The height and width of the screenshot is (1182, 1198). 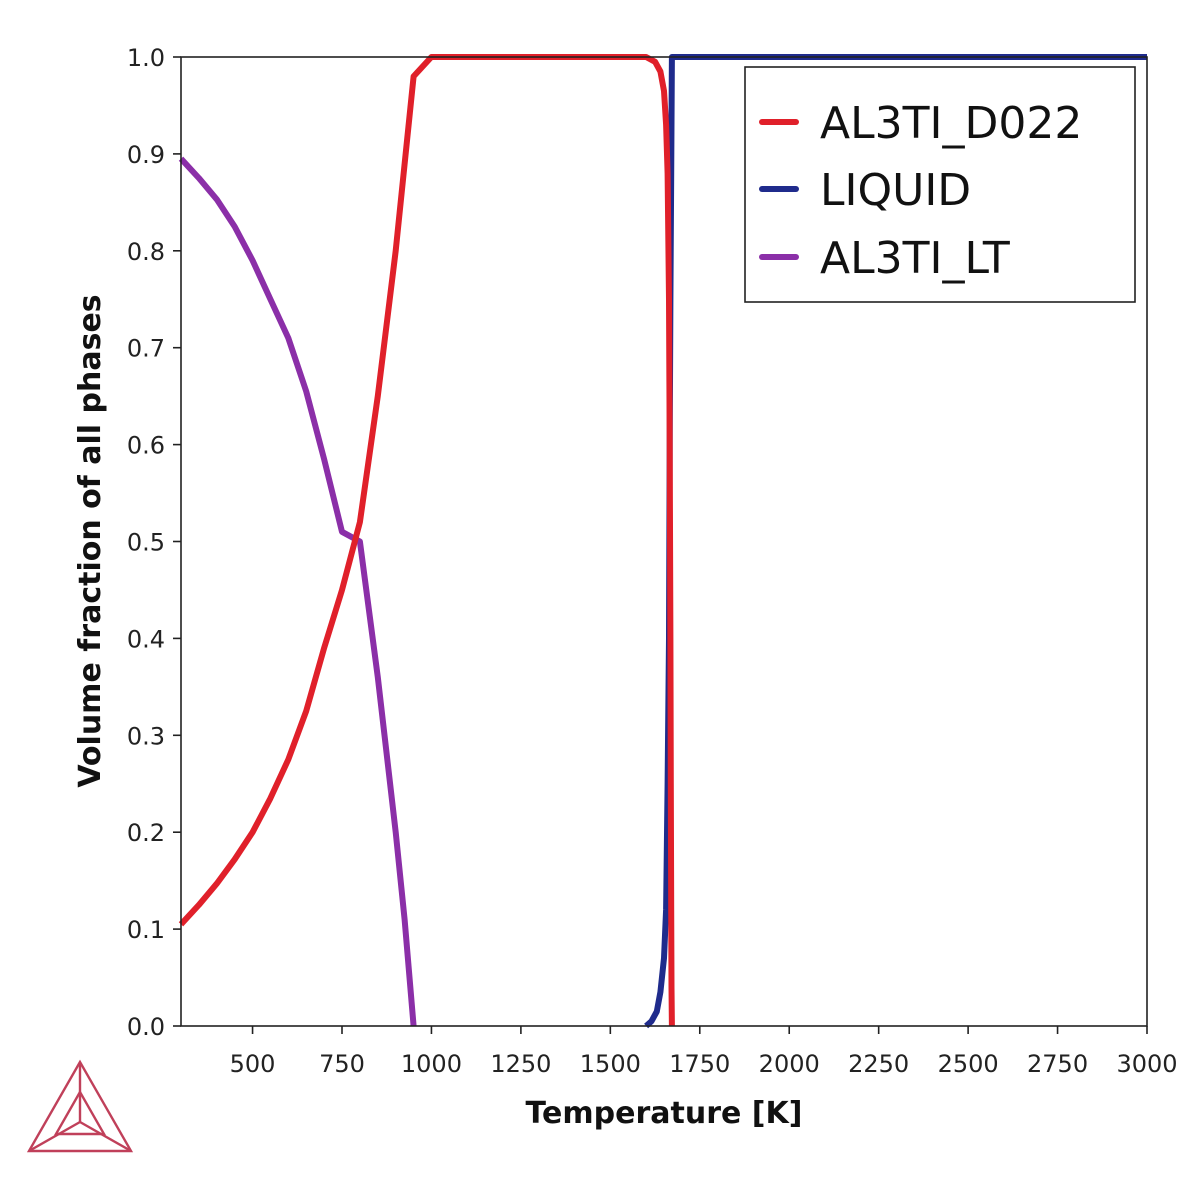 I want to click on y-tick-label: 0.3, so click(x=146, y=736).